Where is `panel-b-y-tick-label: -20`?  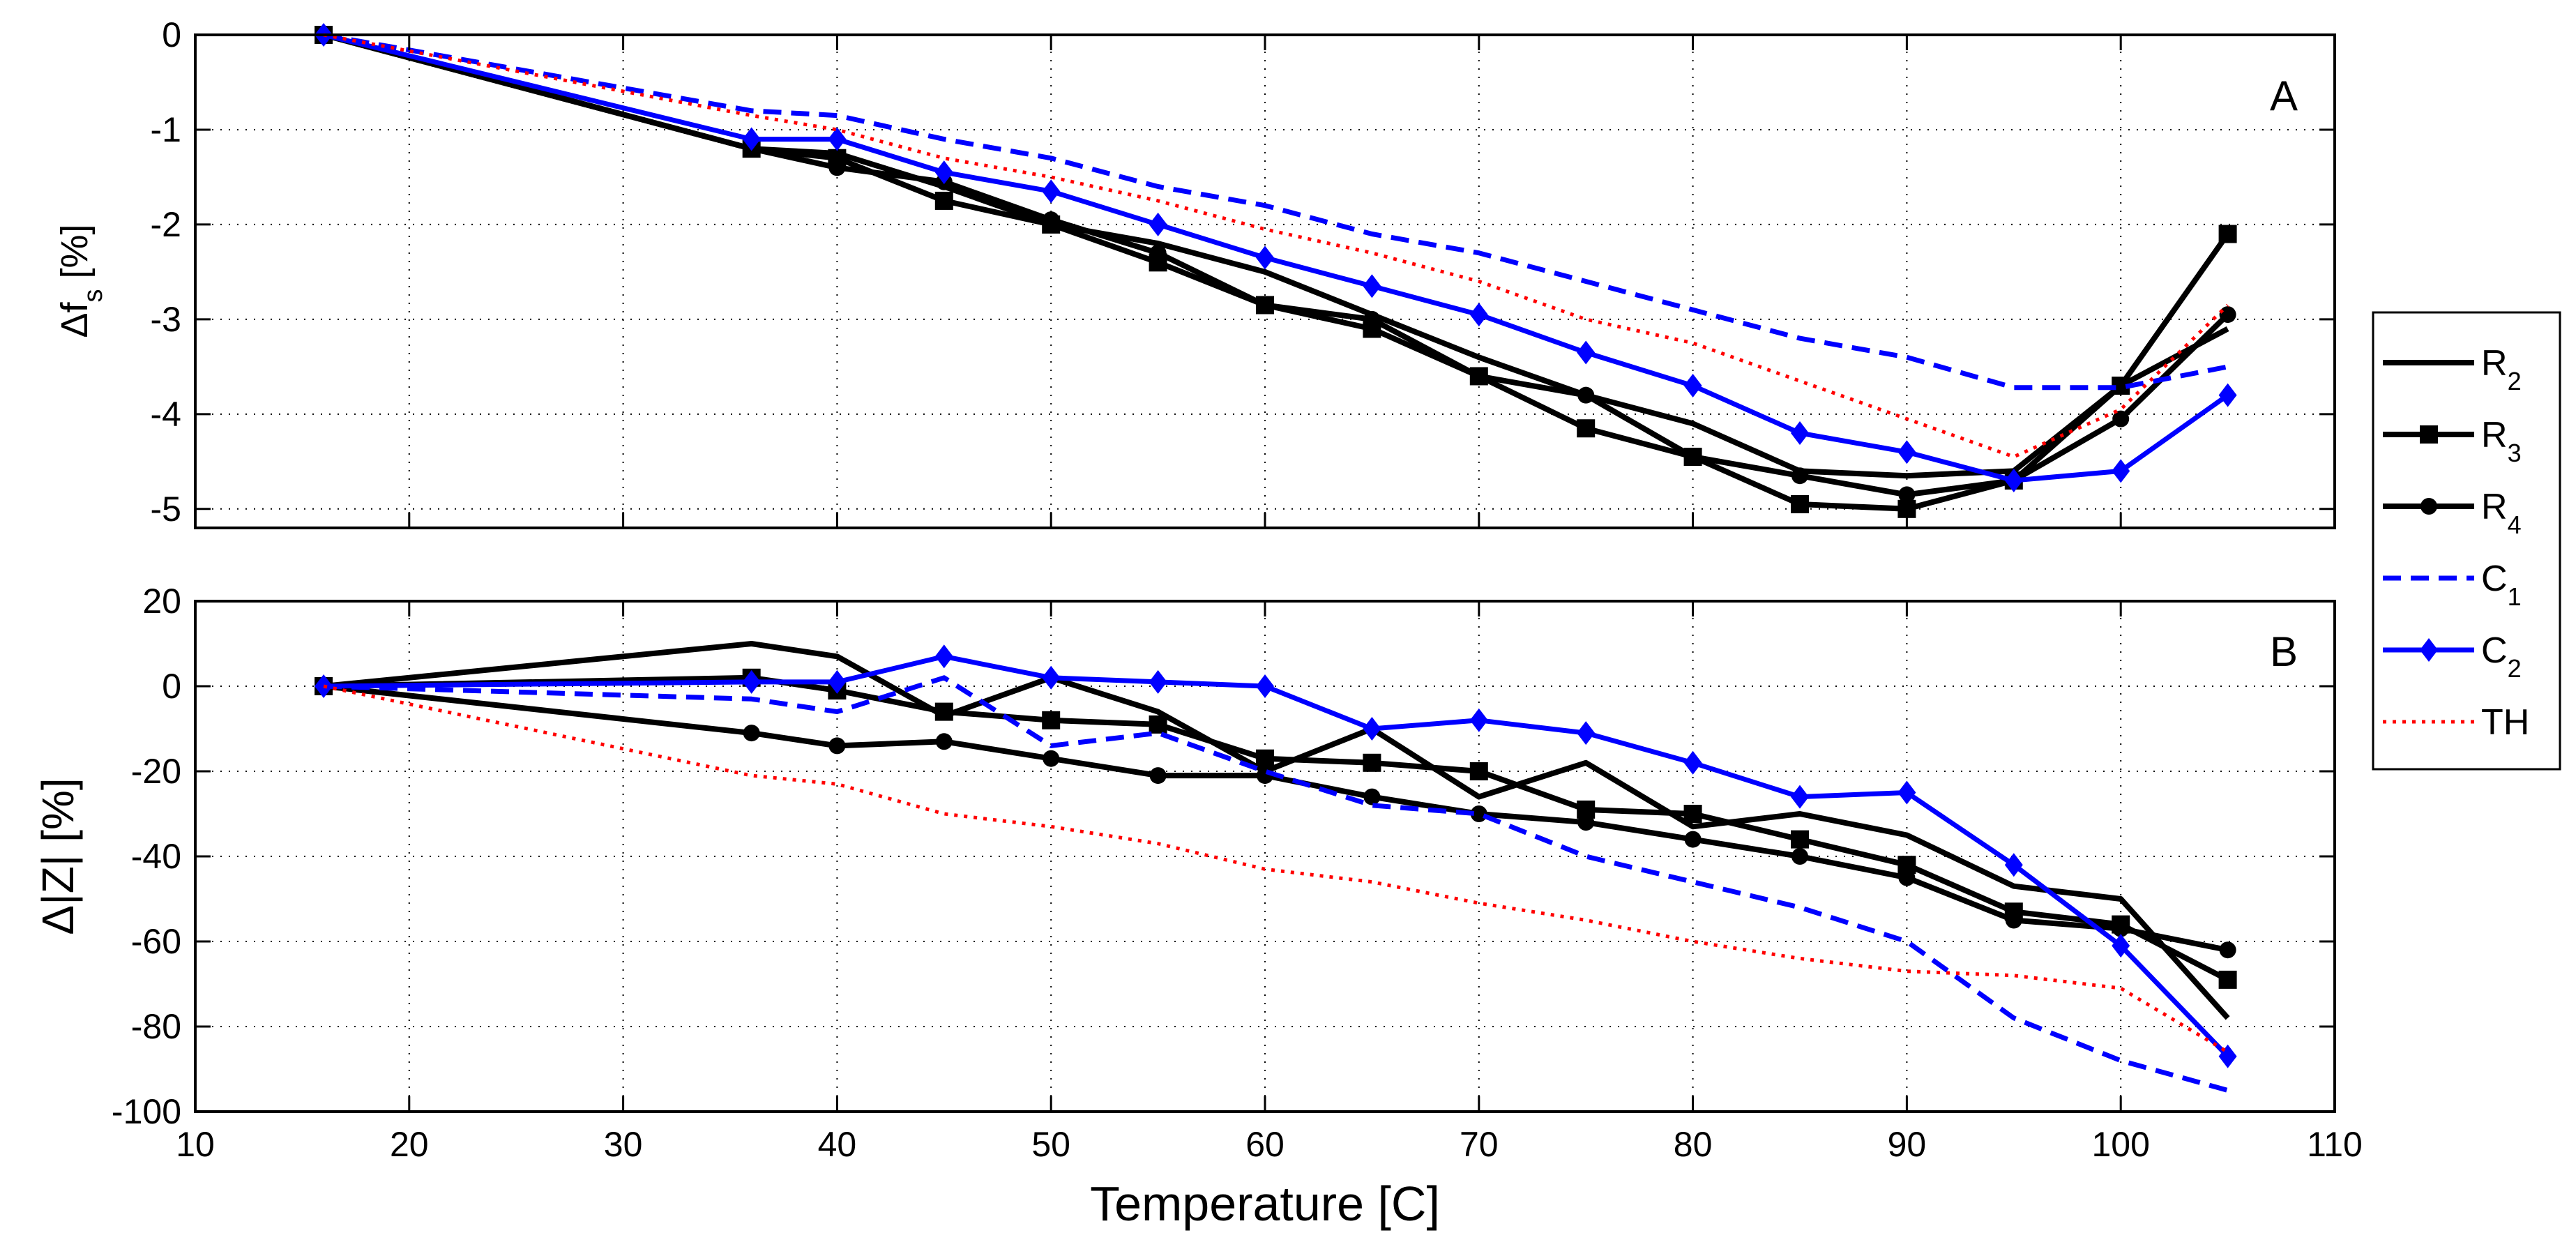
panel-b-y-tick-label: -20 is located at coordinates (156, 771).